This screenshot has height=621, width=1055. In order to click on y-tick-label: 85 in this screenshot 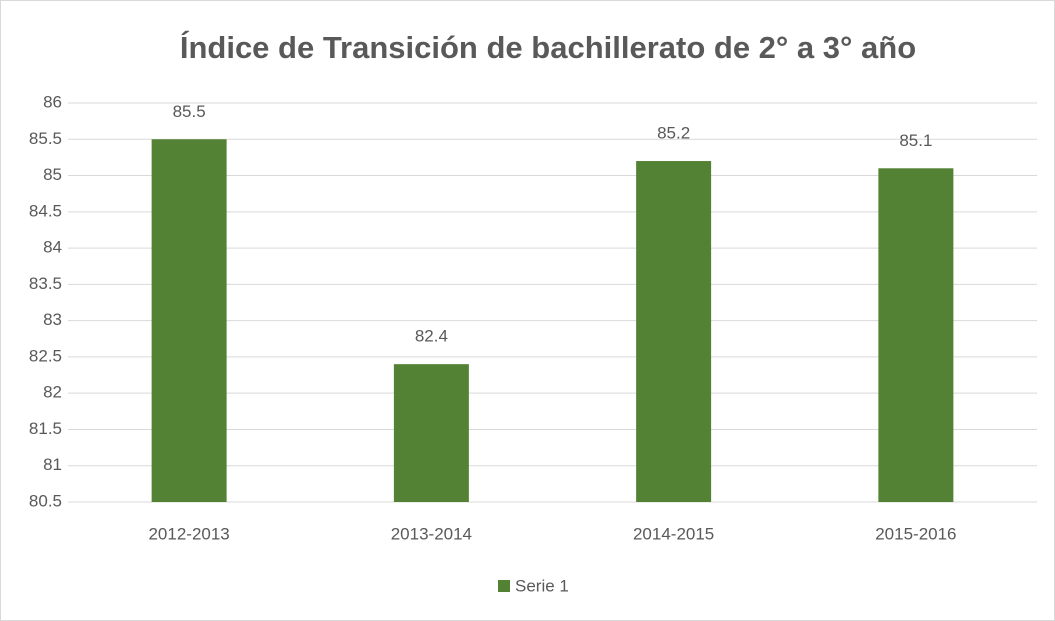, I will do `click(52, 174)`.